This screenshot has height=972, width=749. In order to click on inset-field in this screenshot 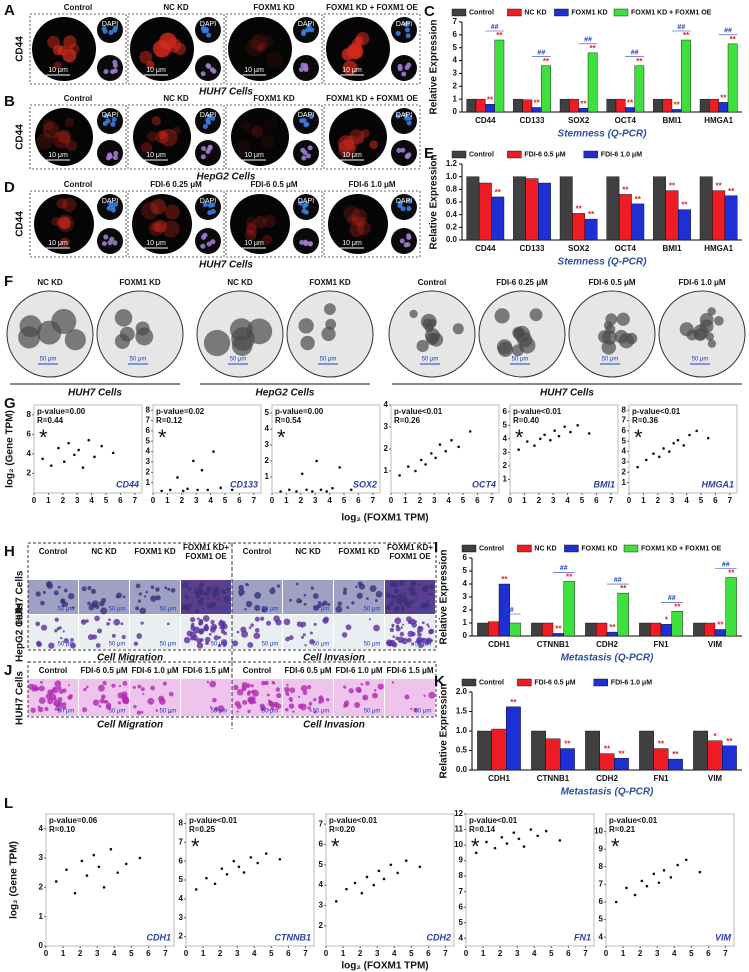, I will do `click(404, 68)`.